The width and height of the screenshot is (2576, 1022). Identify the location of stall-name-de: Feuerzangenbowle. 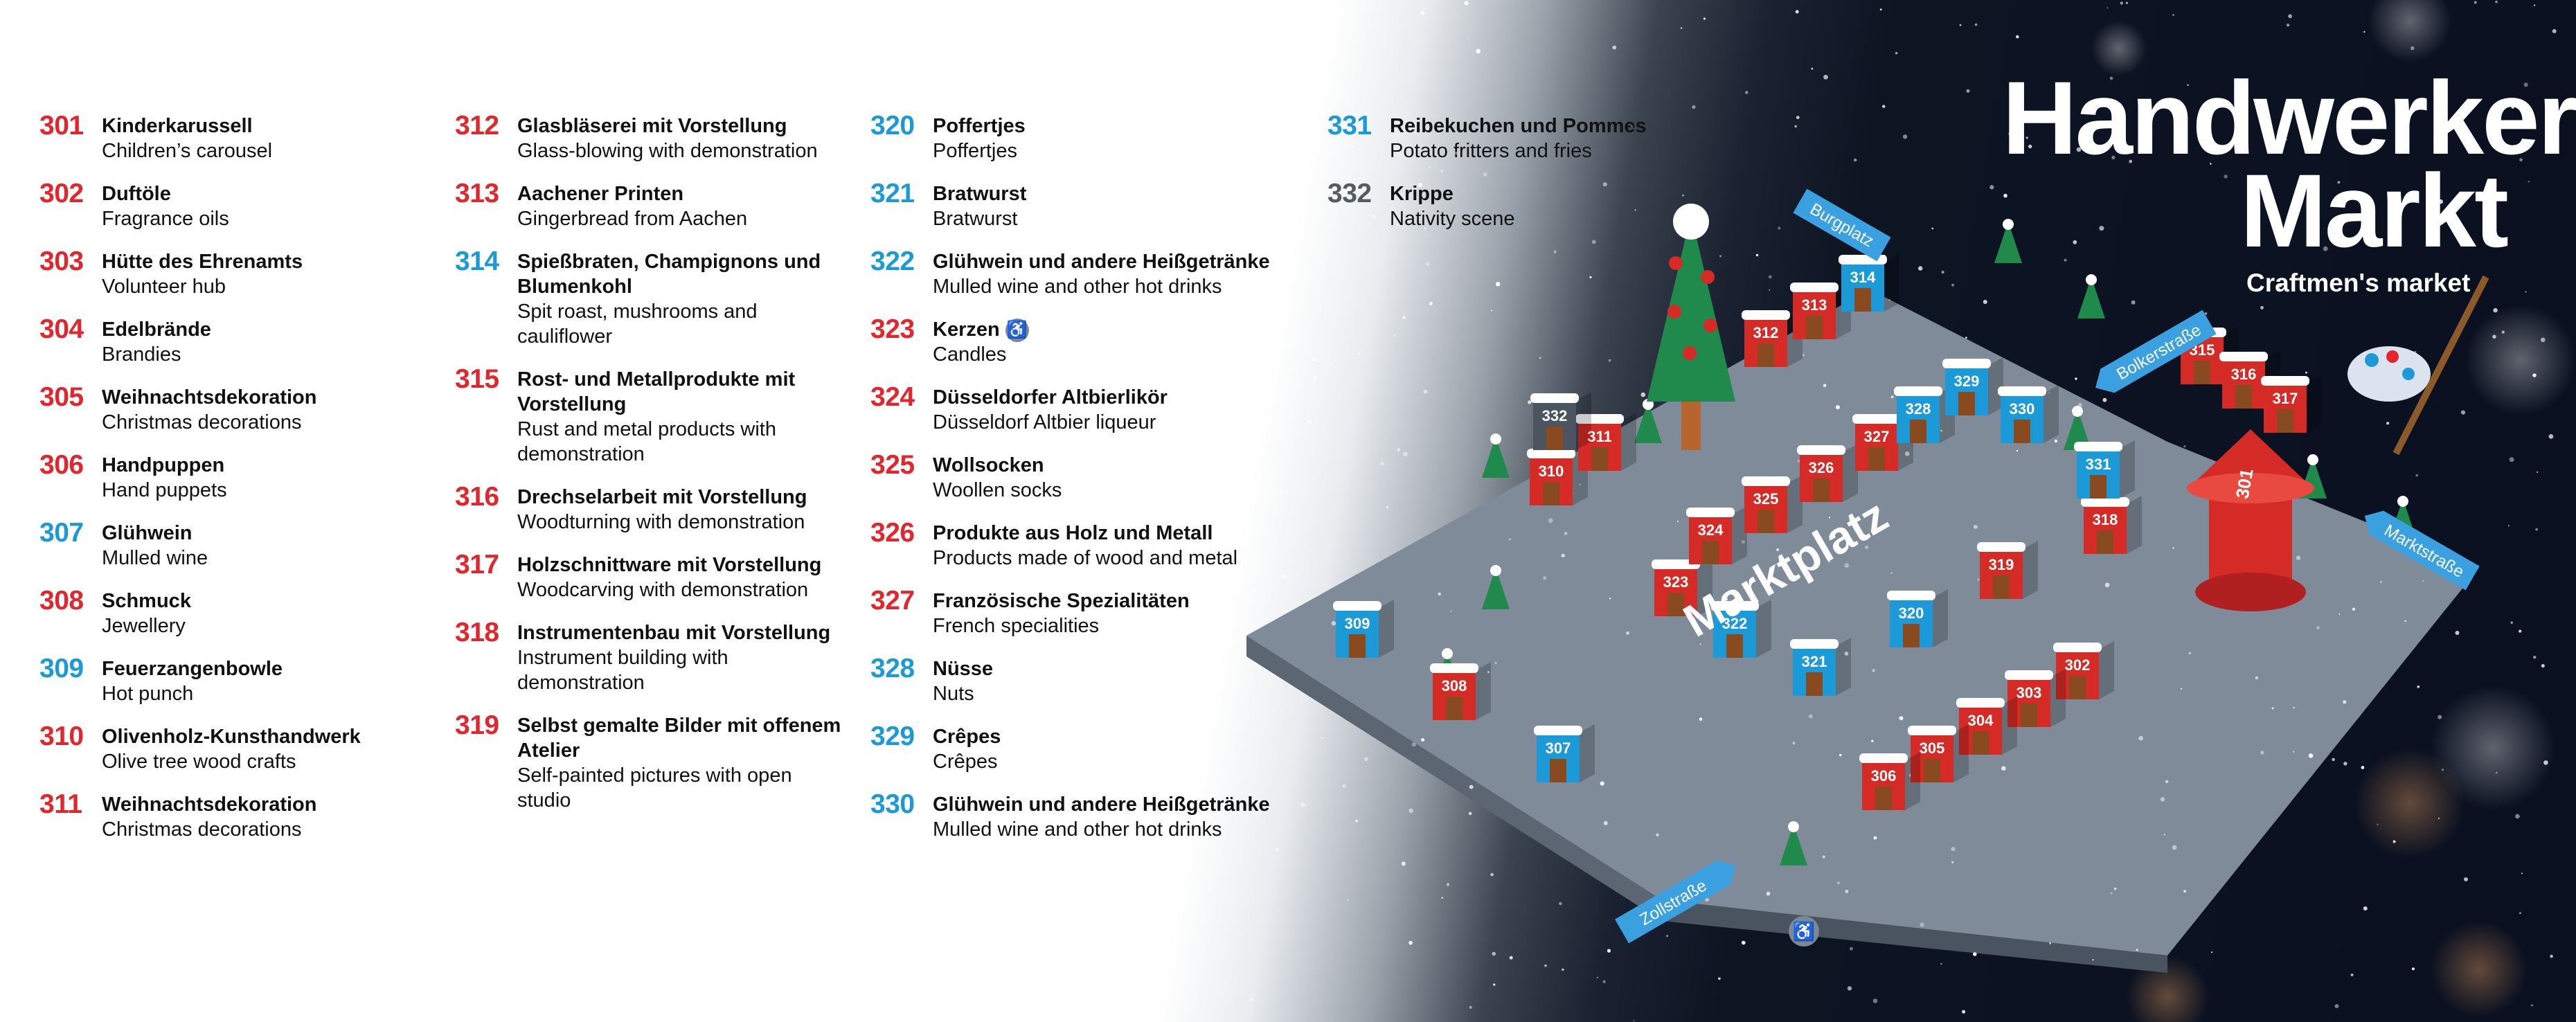
(193, 669).